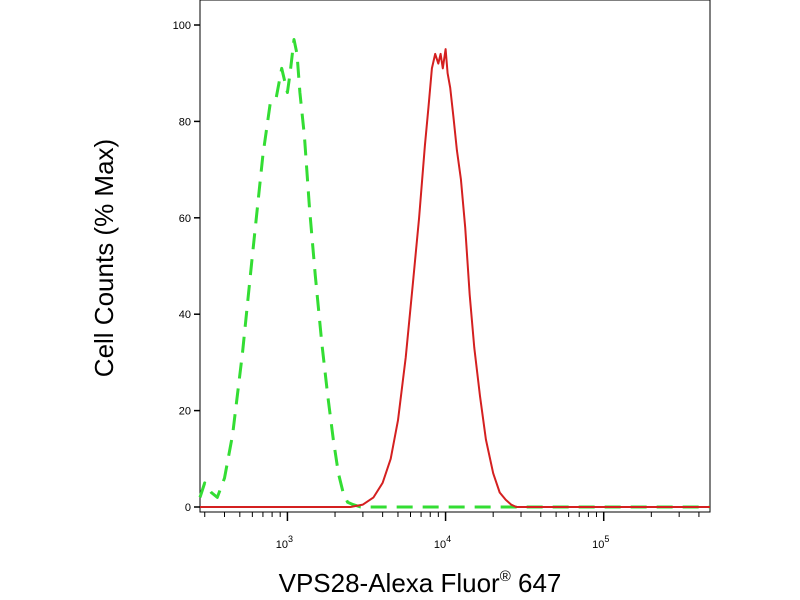 This screenshot has height=600, width=800. What do you see at coordinates (188, 508) in the screenshot?
I see `y-tick-label: 0` at bounding box center [188, 508].